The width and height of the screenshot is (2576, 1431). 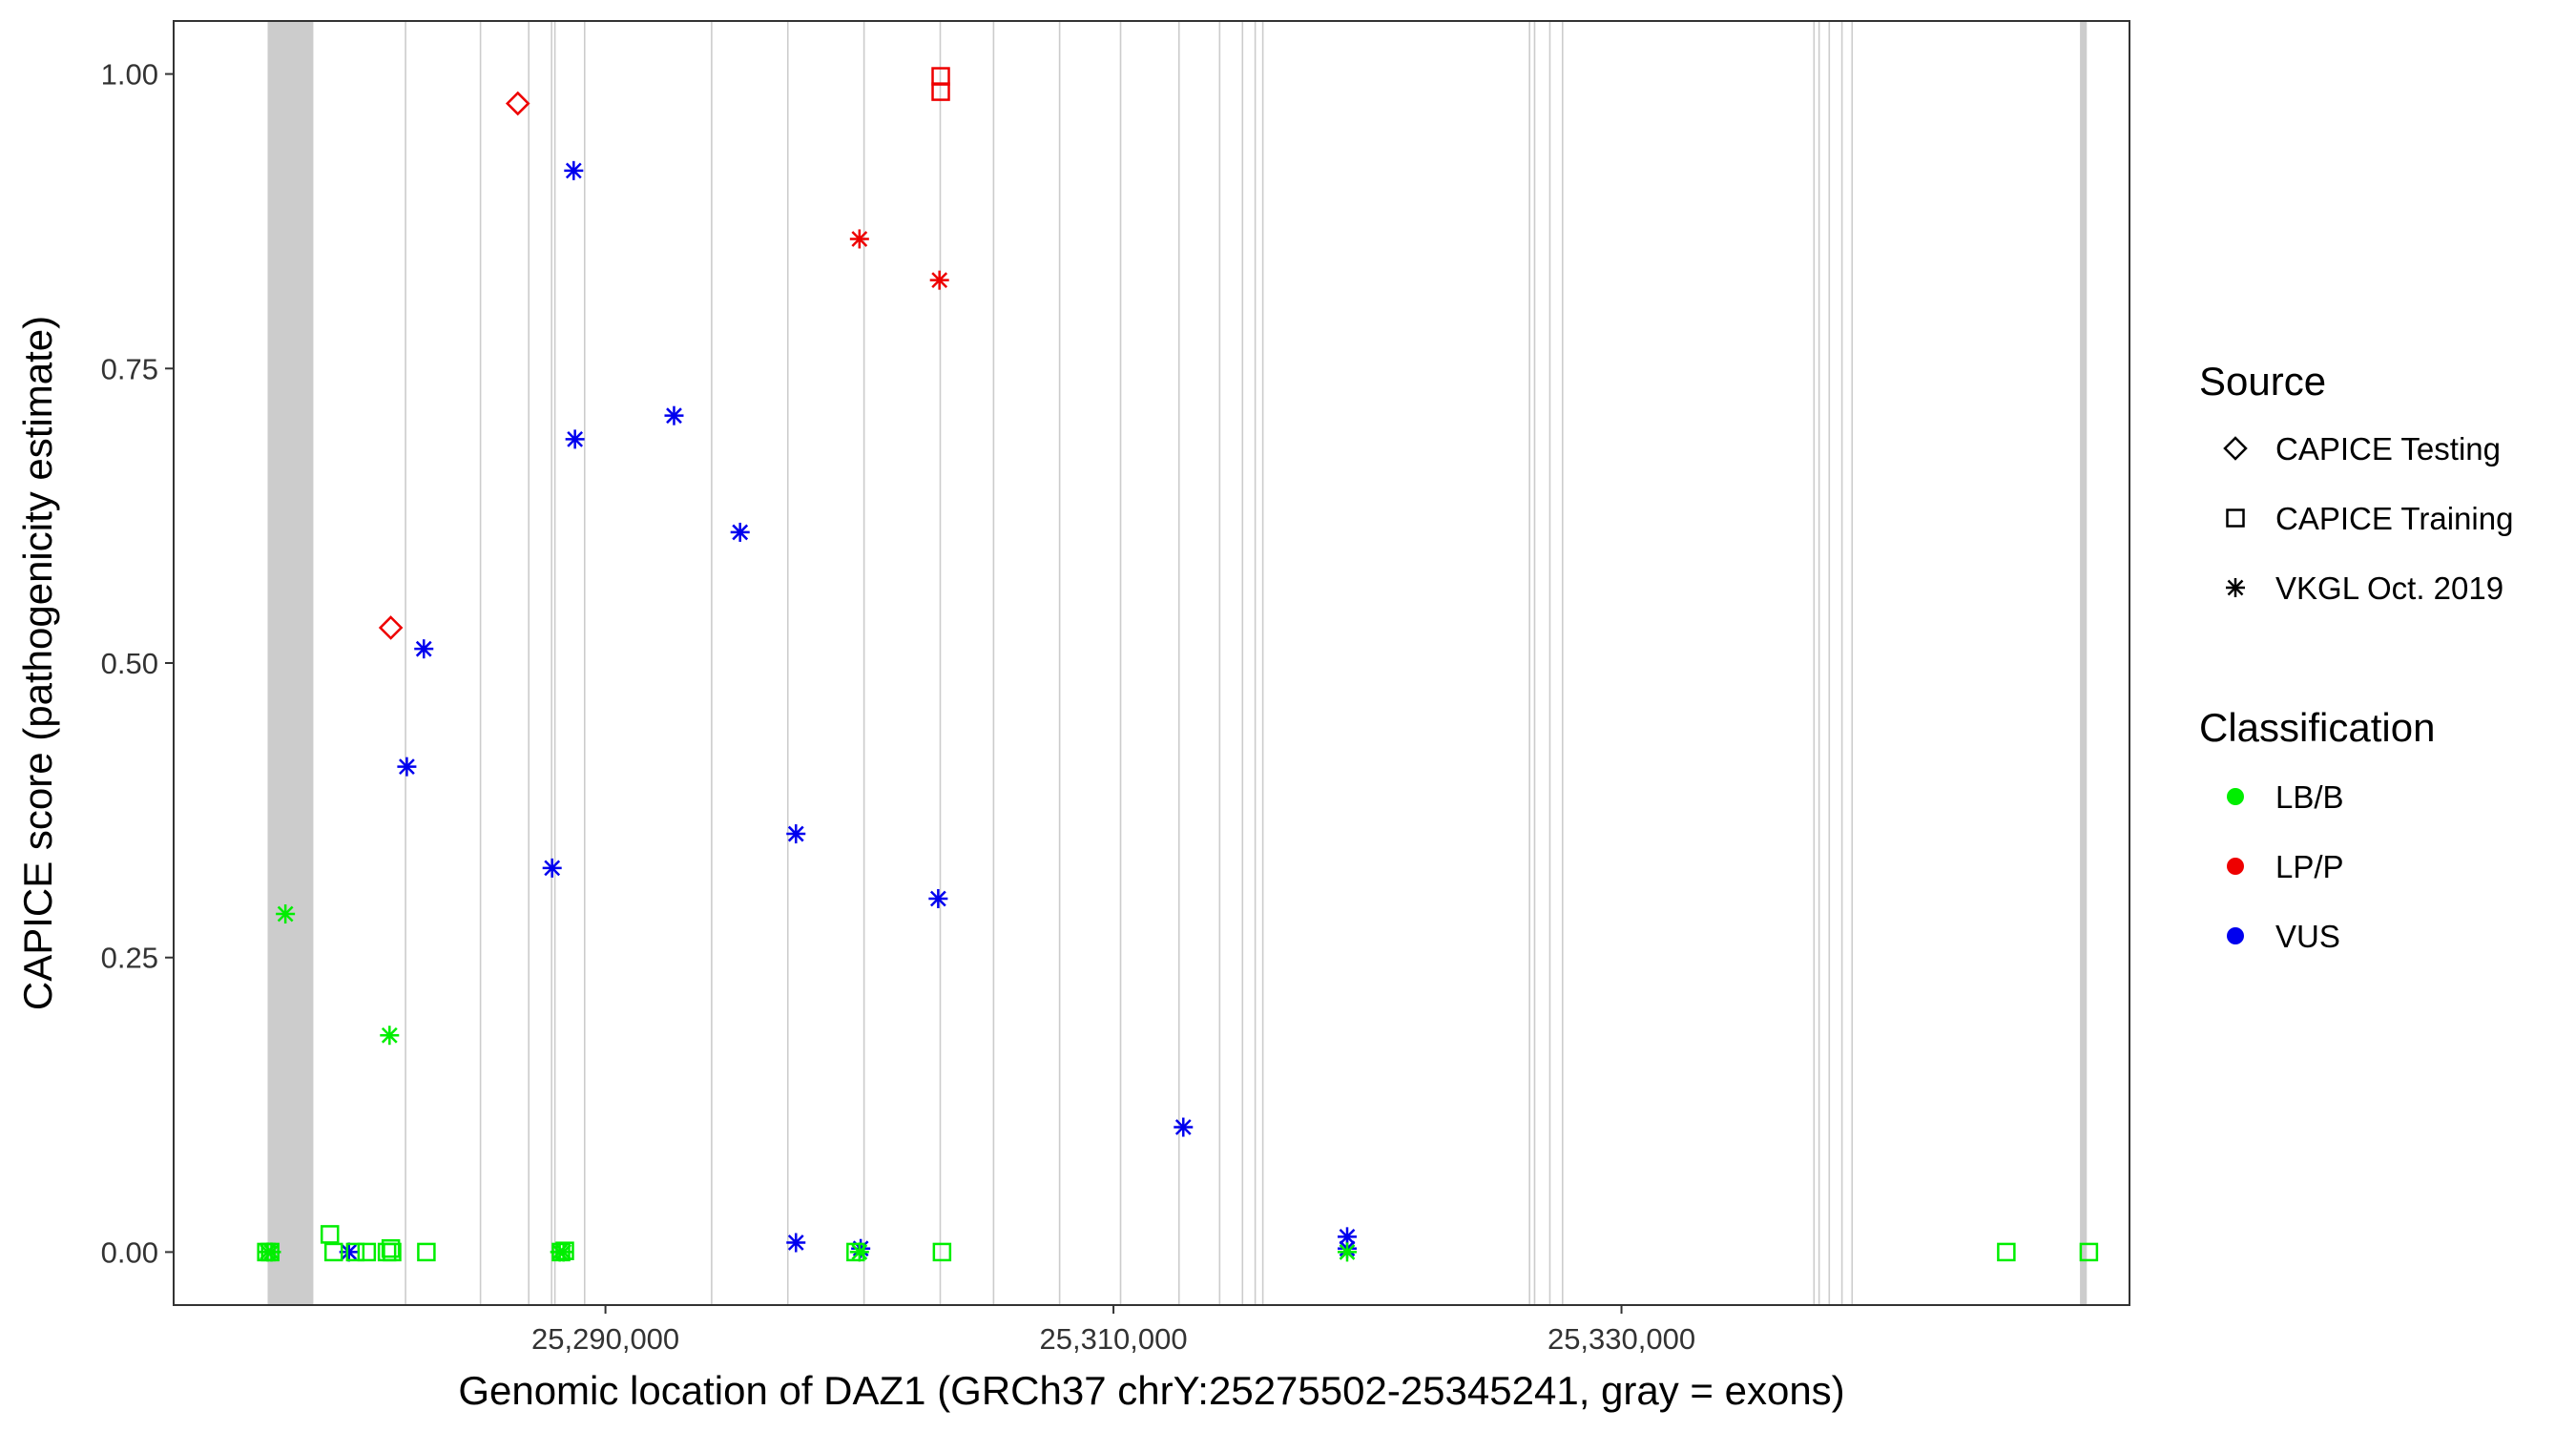 I want to click on x-tick-label: 25,330,000, so click(x=1621, y=1339).